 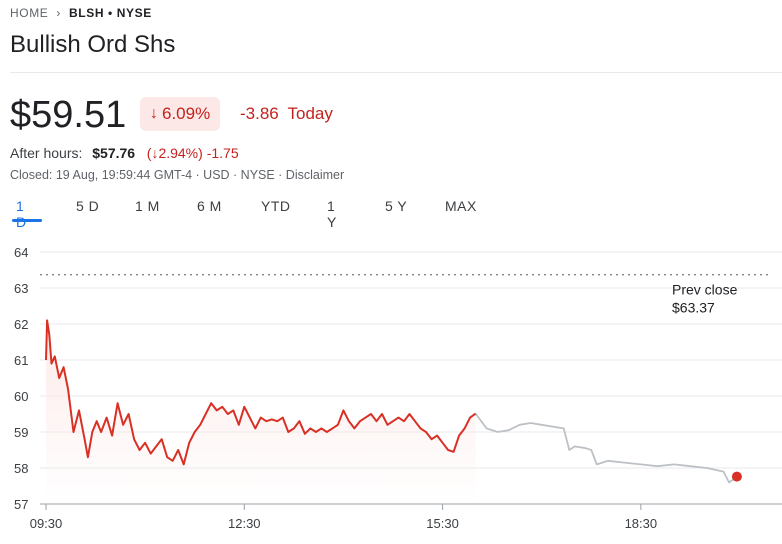 What do you see at coordinates (396, 206) in the screenshot?
I see `tab-5y: 5 Y` at bounding box center [396, 206].